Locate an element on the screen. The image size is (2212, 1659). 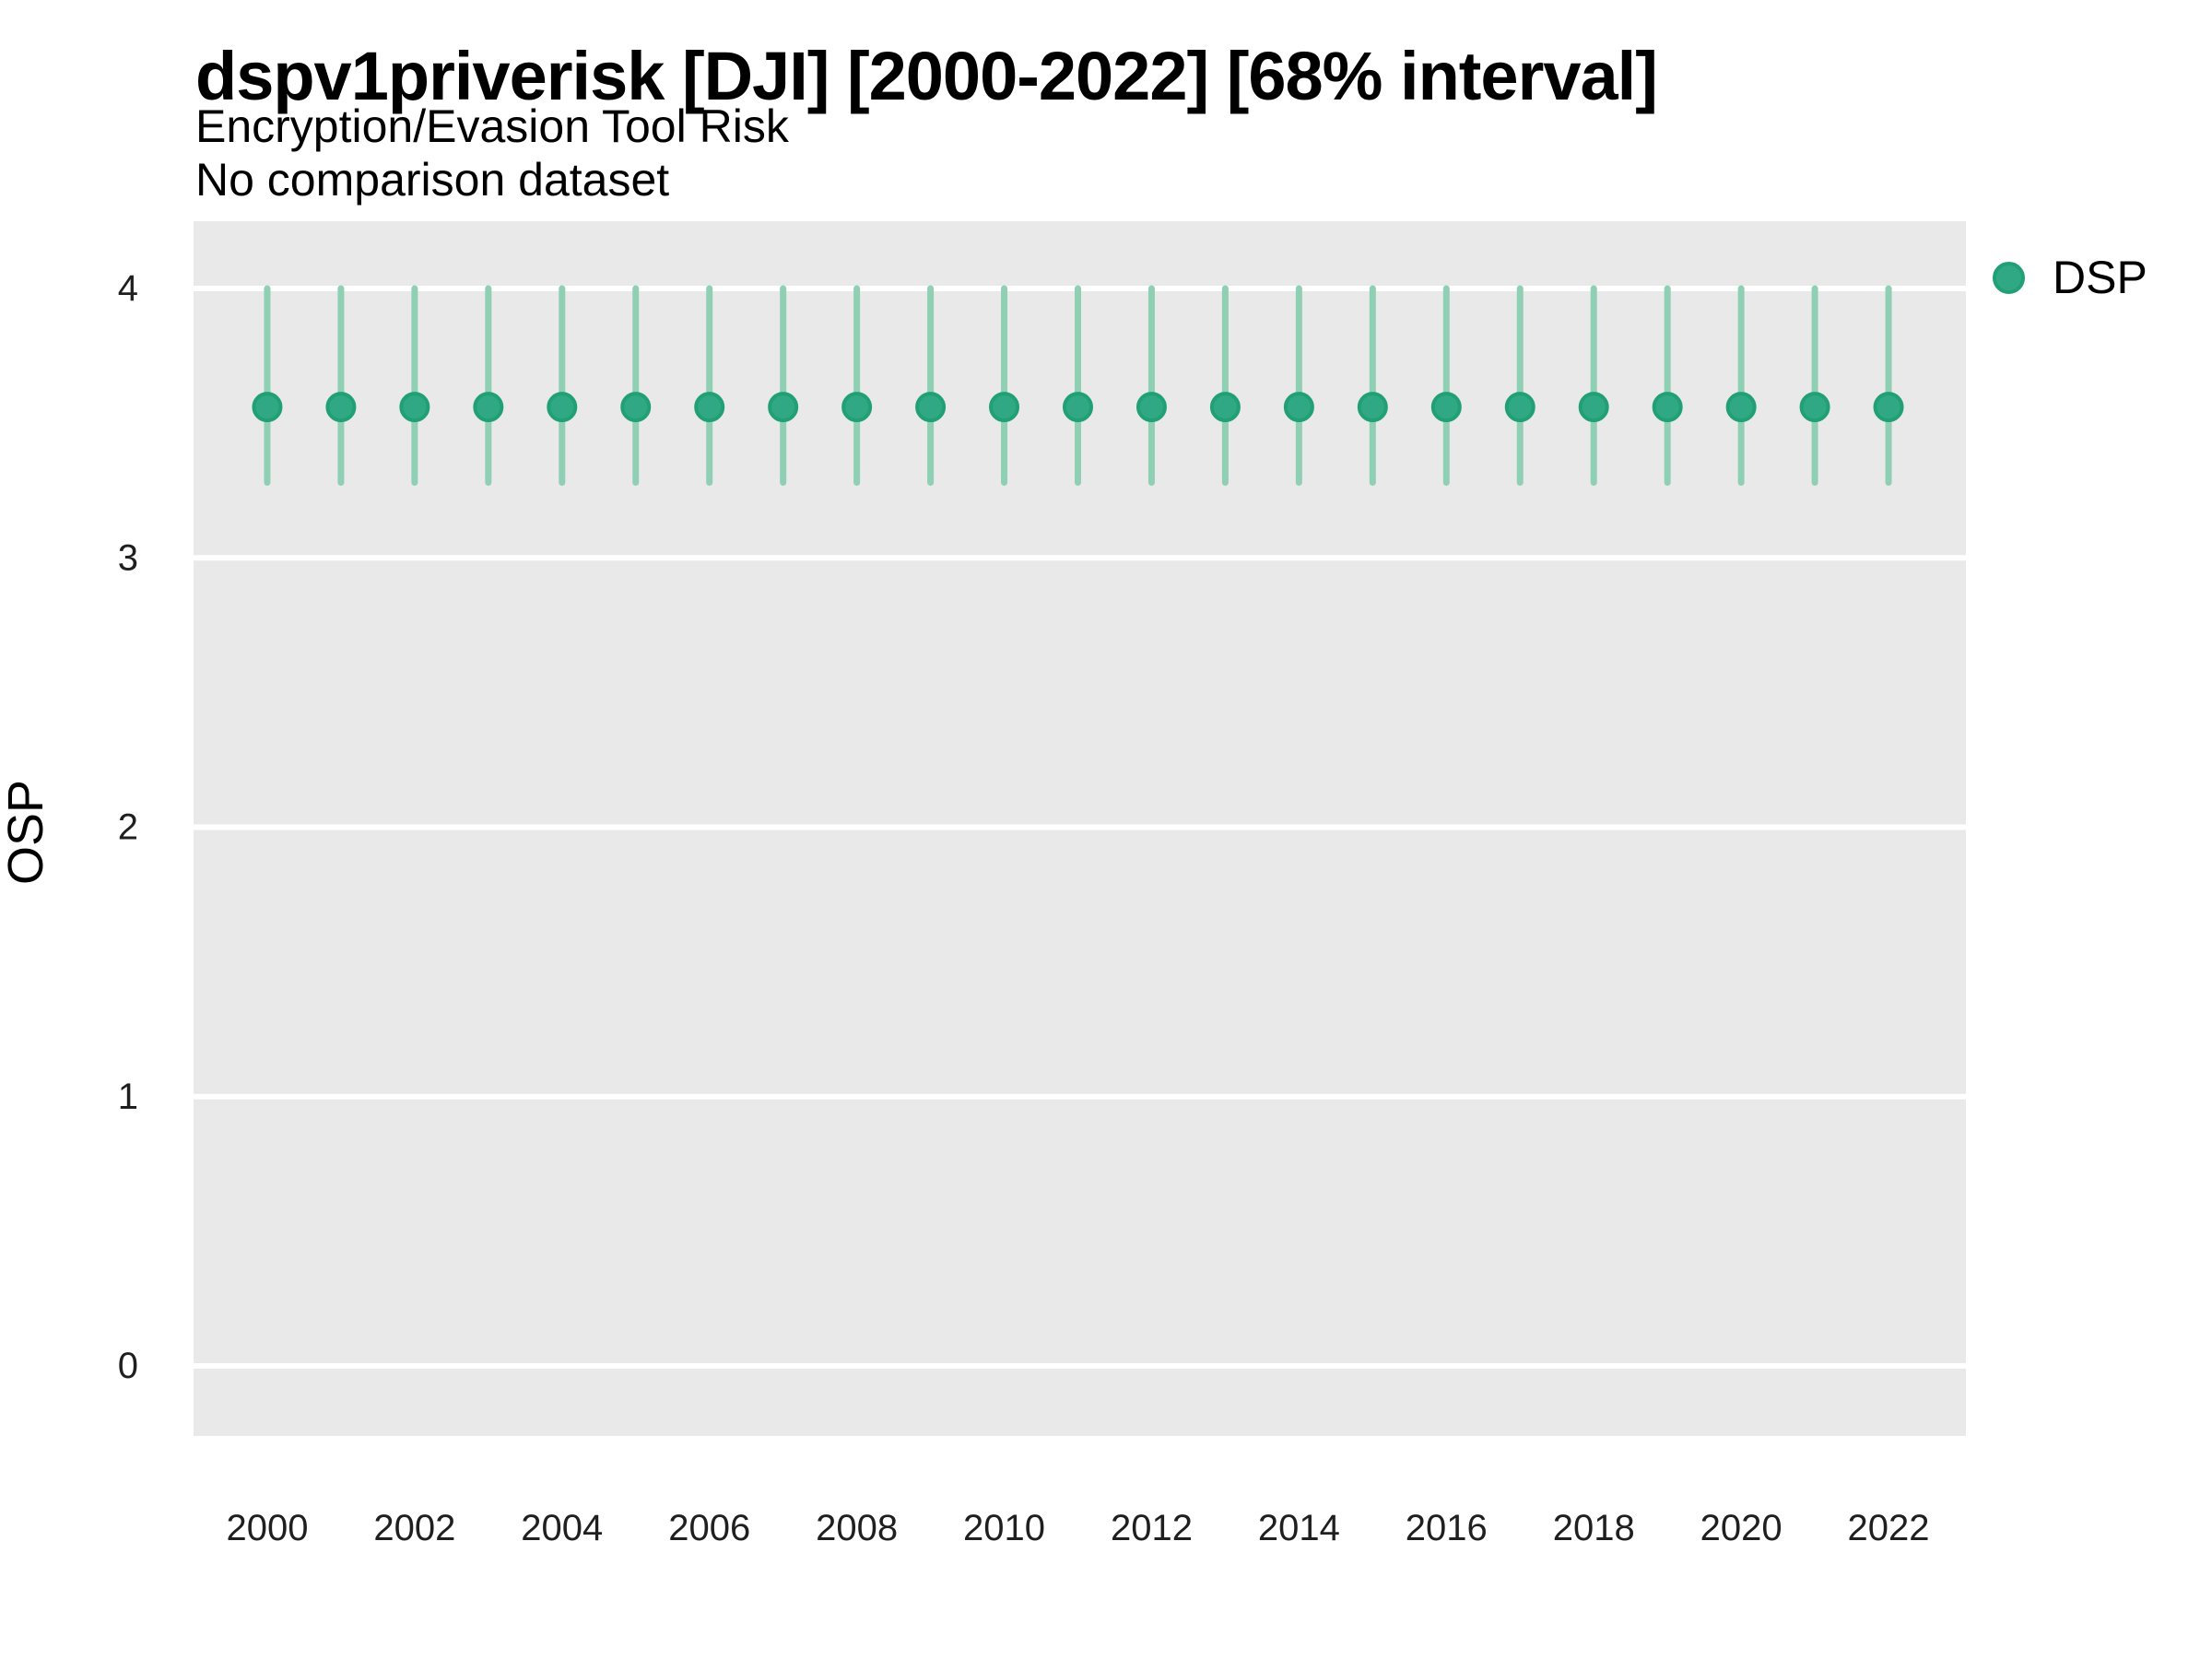
point-2013 is located at coordinates (1225, 407).